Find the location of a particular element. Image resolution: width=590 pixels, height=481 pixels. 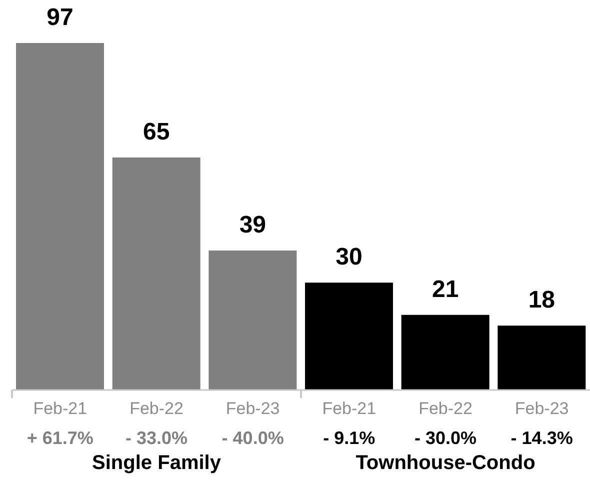

text: - 9.1% is located at coordinates (349, 438).